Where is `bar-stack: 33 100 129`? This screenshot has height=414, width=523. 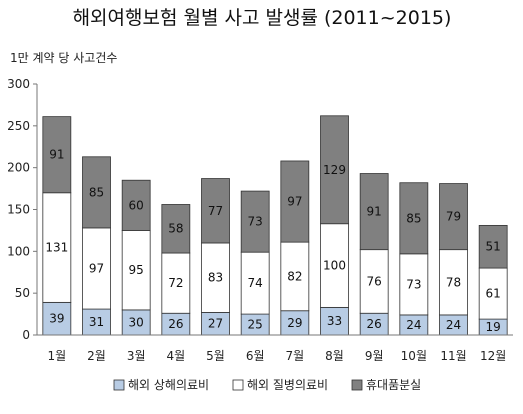
bar-stack: 33 100 129 is located at coordinates (334, 225).